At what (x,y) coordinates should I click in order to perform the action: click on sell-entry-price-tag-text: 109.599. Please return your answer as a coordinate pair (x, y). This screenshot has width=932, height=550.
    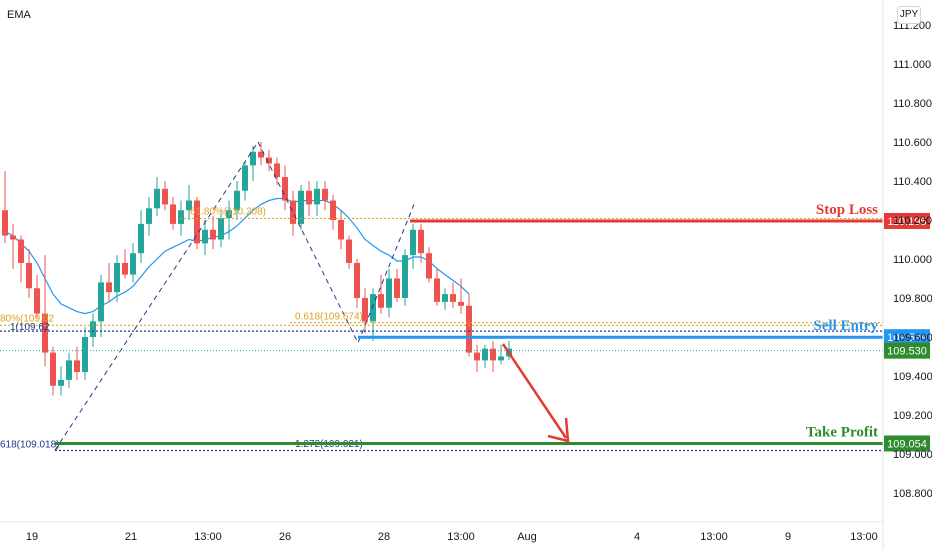
    Looking at the image, I should click on (907, 338).